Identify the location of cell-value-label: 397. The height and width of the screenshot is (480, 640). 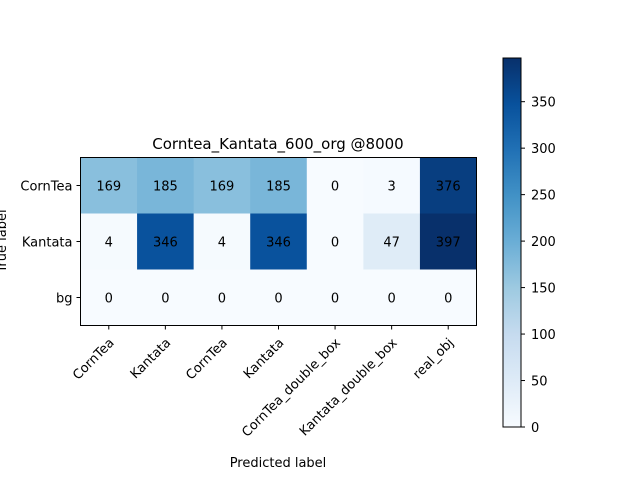
(448, 243).